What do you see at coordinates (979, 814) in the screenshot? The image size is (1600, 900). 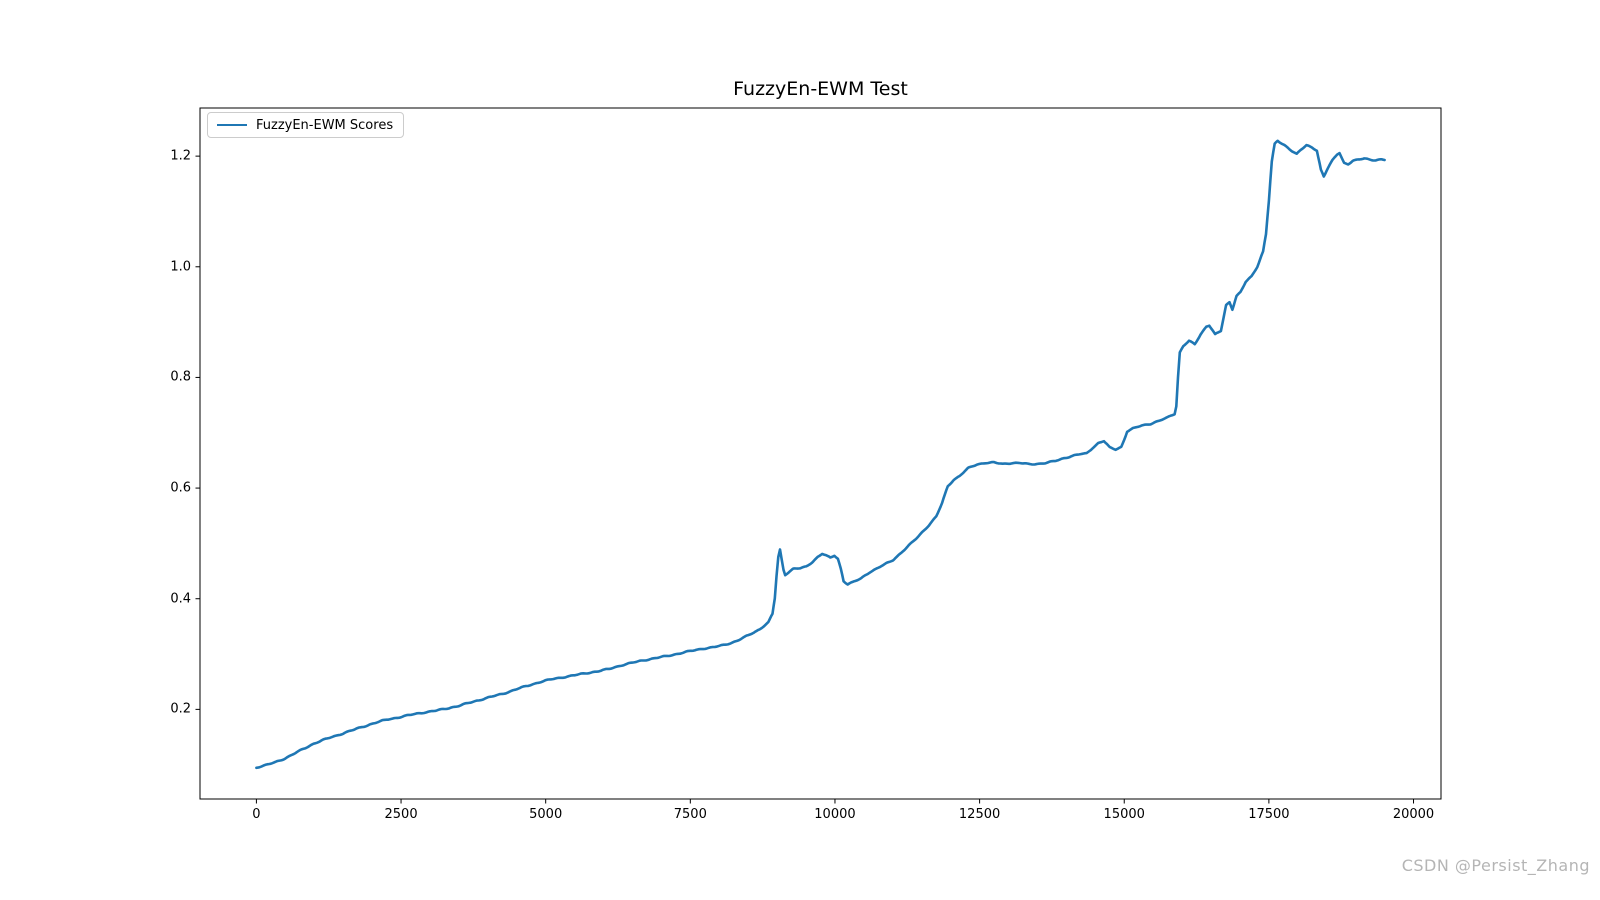 I see `x-tick-label: 12500` at bounding box center [979, 814].